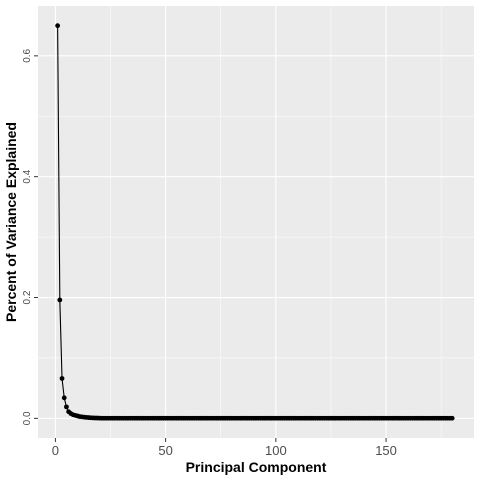 The height and width of the screenshot is (480, 480). I want to click on y-axis-title: Percent of Variance Explained, so click(11, 222).